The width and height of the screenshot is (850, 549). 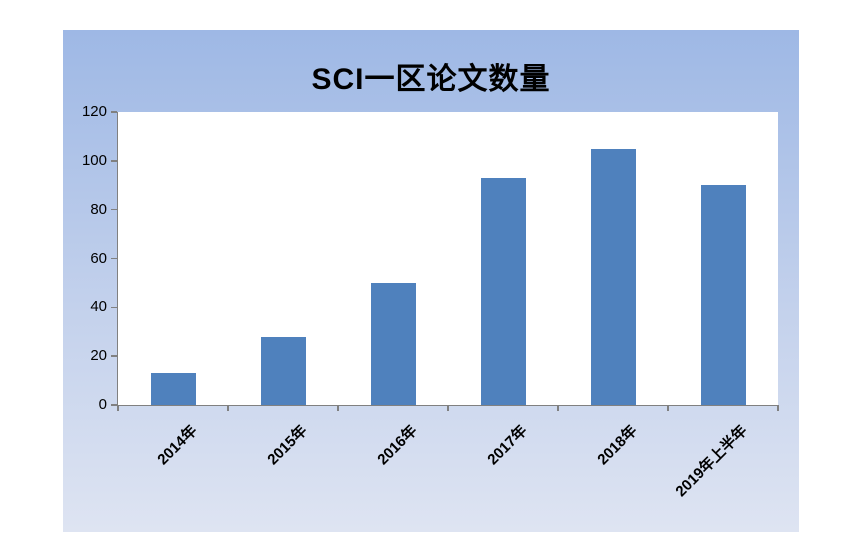 What do you see at coordinates (711, 461) in the screenshot?
I see `x-tick-label: 2019年上半年` at bounding box center [711, 461].